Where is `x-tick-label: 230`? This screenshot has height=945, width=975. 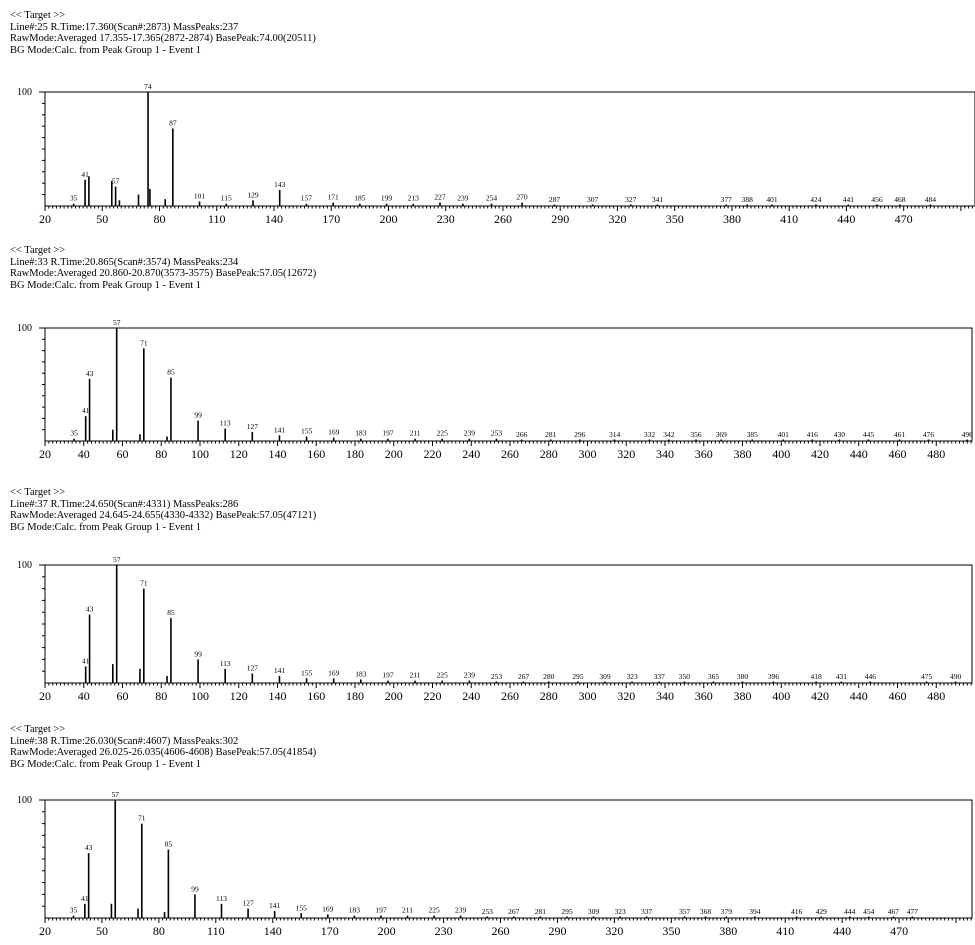
x-tick-label: 230 is located at coordinates (446, 219).